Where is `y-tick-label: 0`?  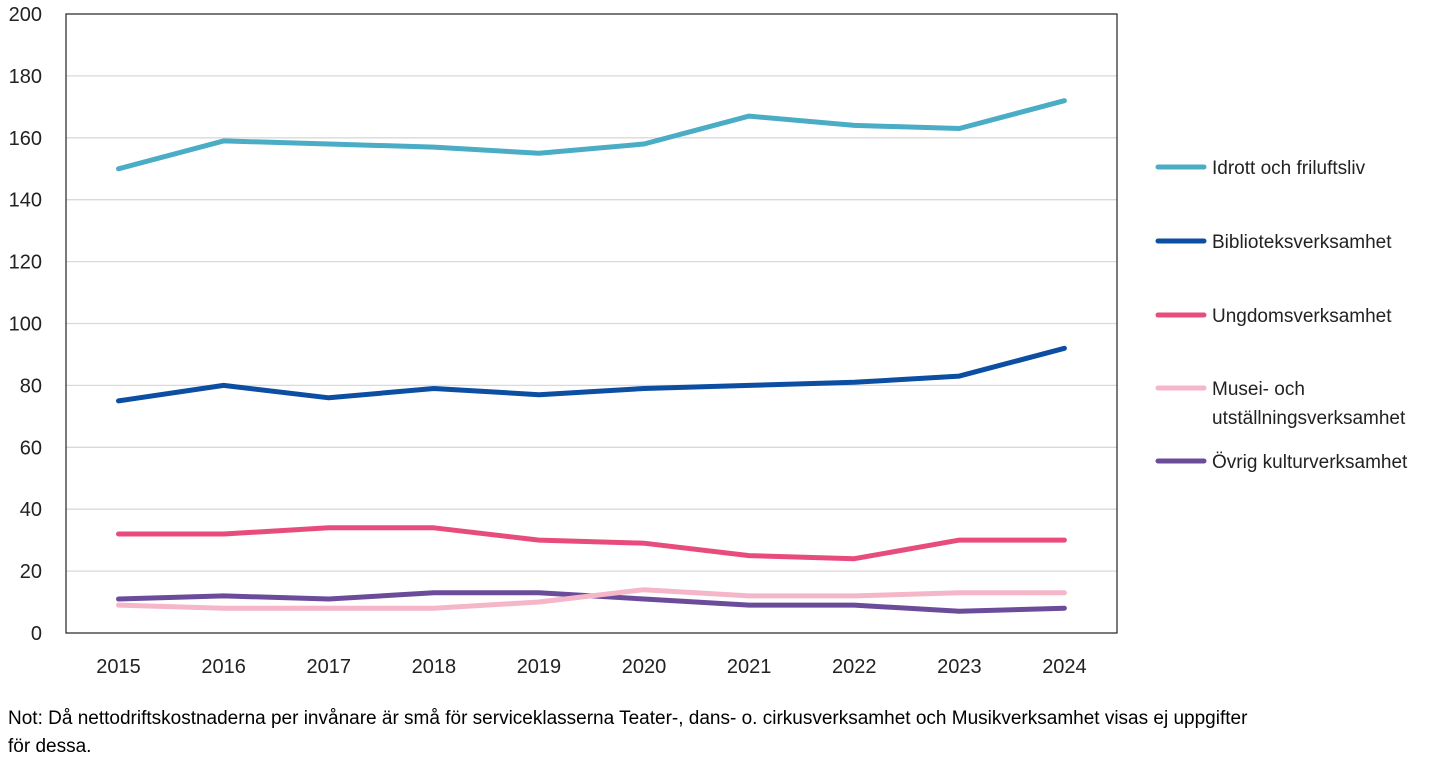
y-tick-label: 0 is located at coordinates (36, 634).